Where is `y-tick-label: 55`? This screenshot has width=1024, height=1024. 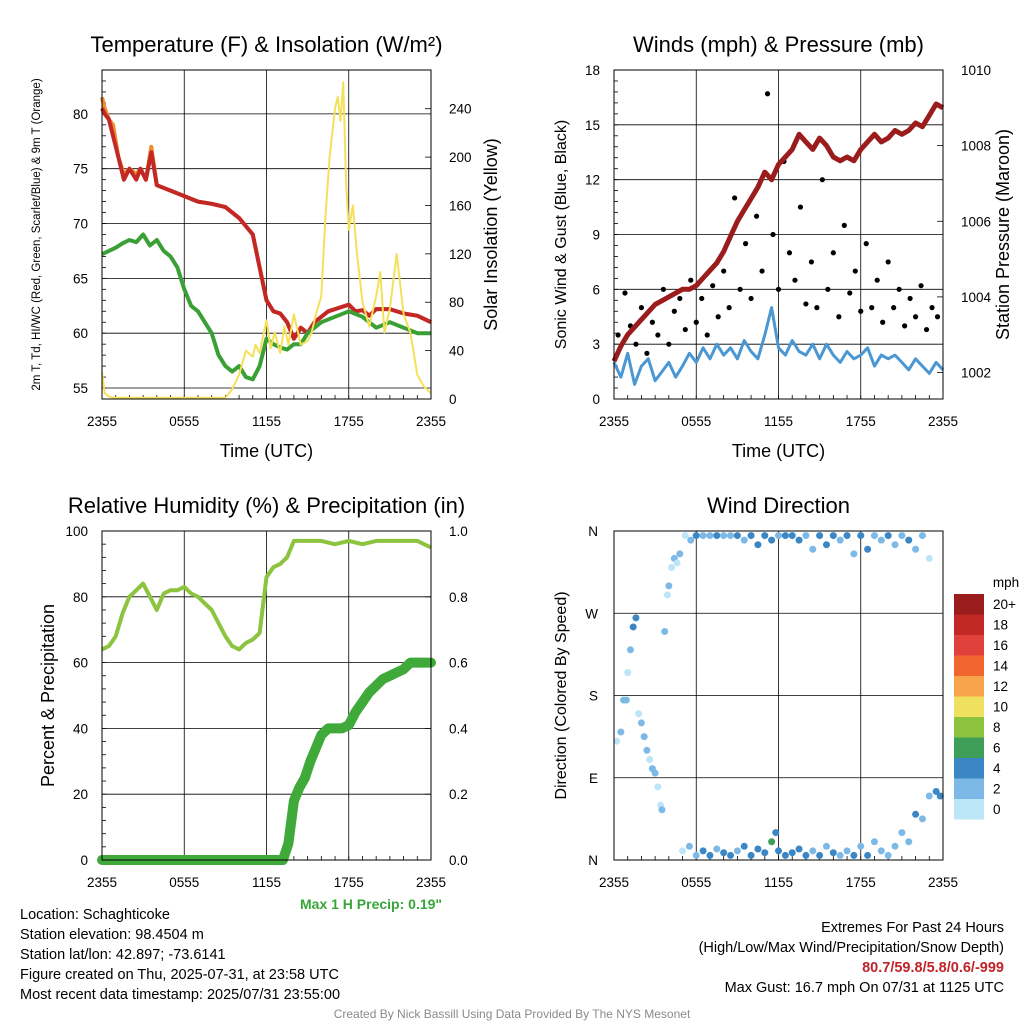 y-tick-label: 55 is located at coordinates (80, 388).